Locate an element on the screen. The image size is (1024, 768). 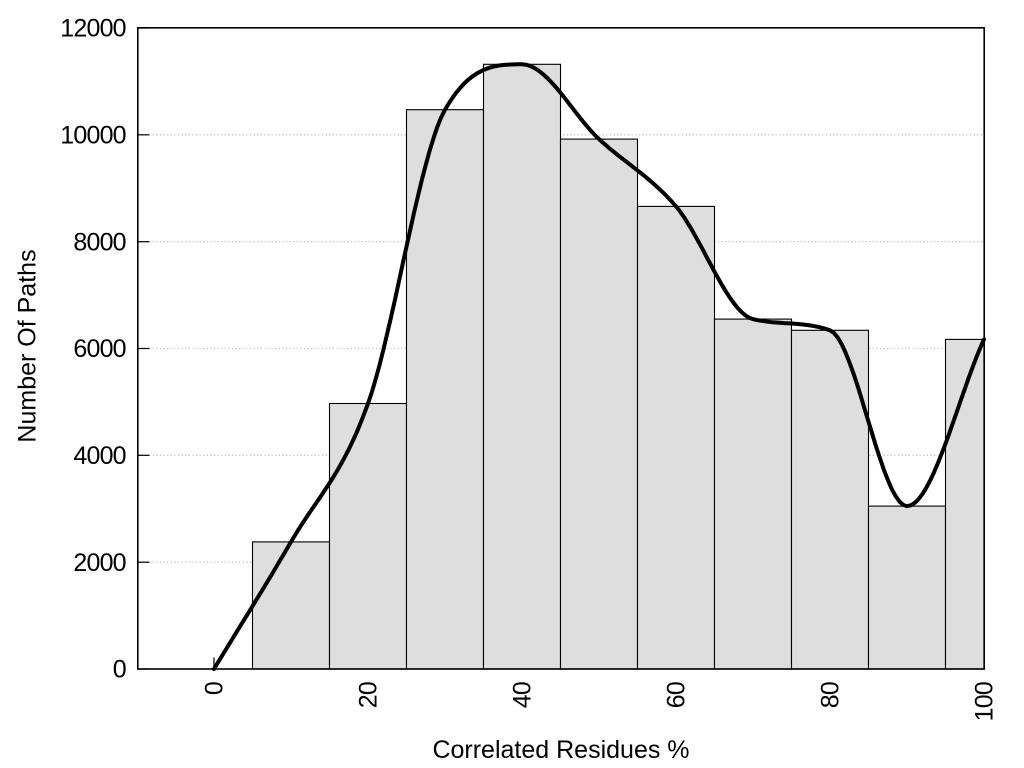
svg-text: 40 is located at coordinates (523, 695).